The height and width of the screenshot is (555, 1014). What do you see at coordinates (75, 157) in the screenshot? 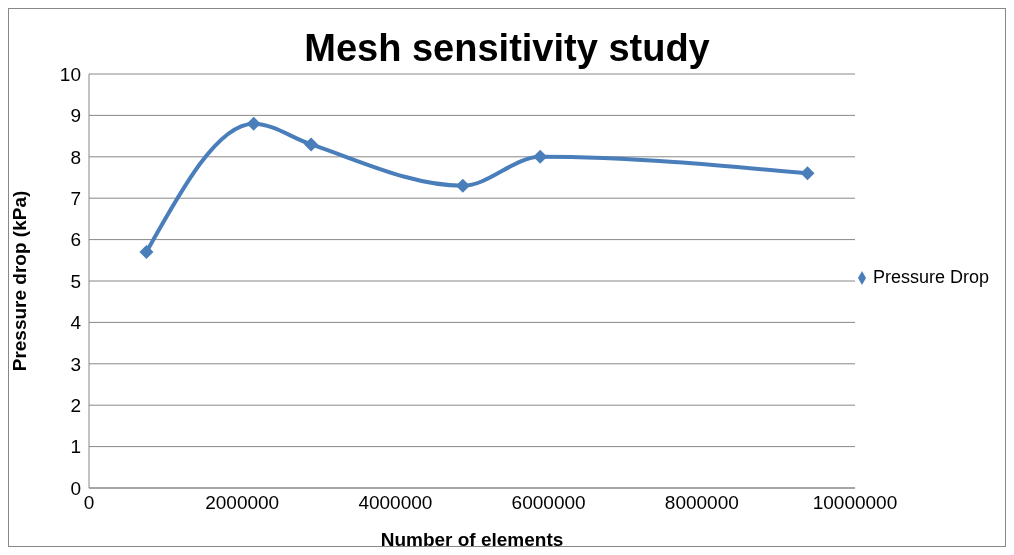
I see `y-tick-label: 8` at bounding box center [75, 157].